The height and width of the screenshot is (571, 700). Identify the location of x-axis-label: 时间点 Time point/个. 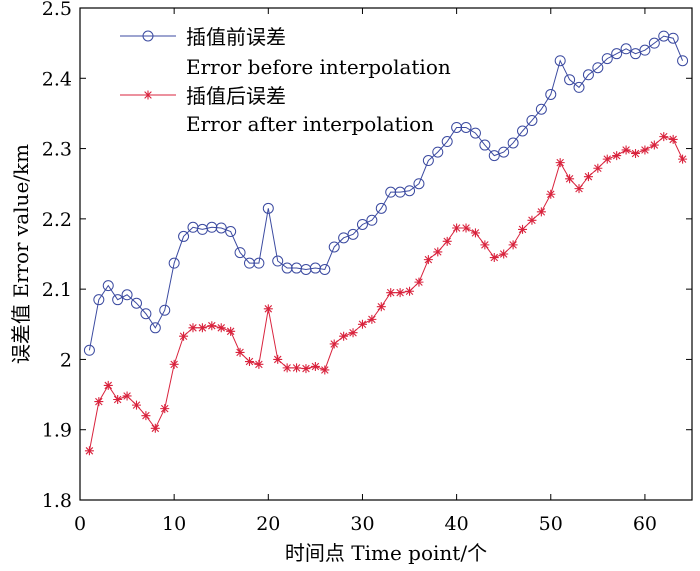
(386, 553).